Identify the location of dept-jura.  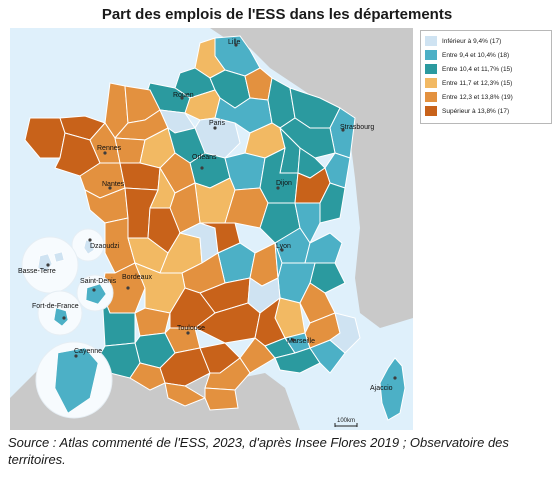
(307, 223).